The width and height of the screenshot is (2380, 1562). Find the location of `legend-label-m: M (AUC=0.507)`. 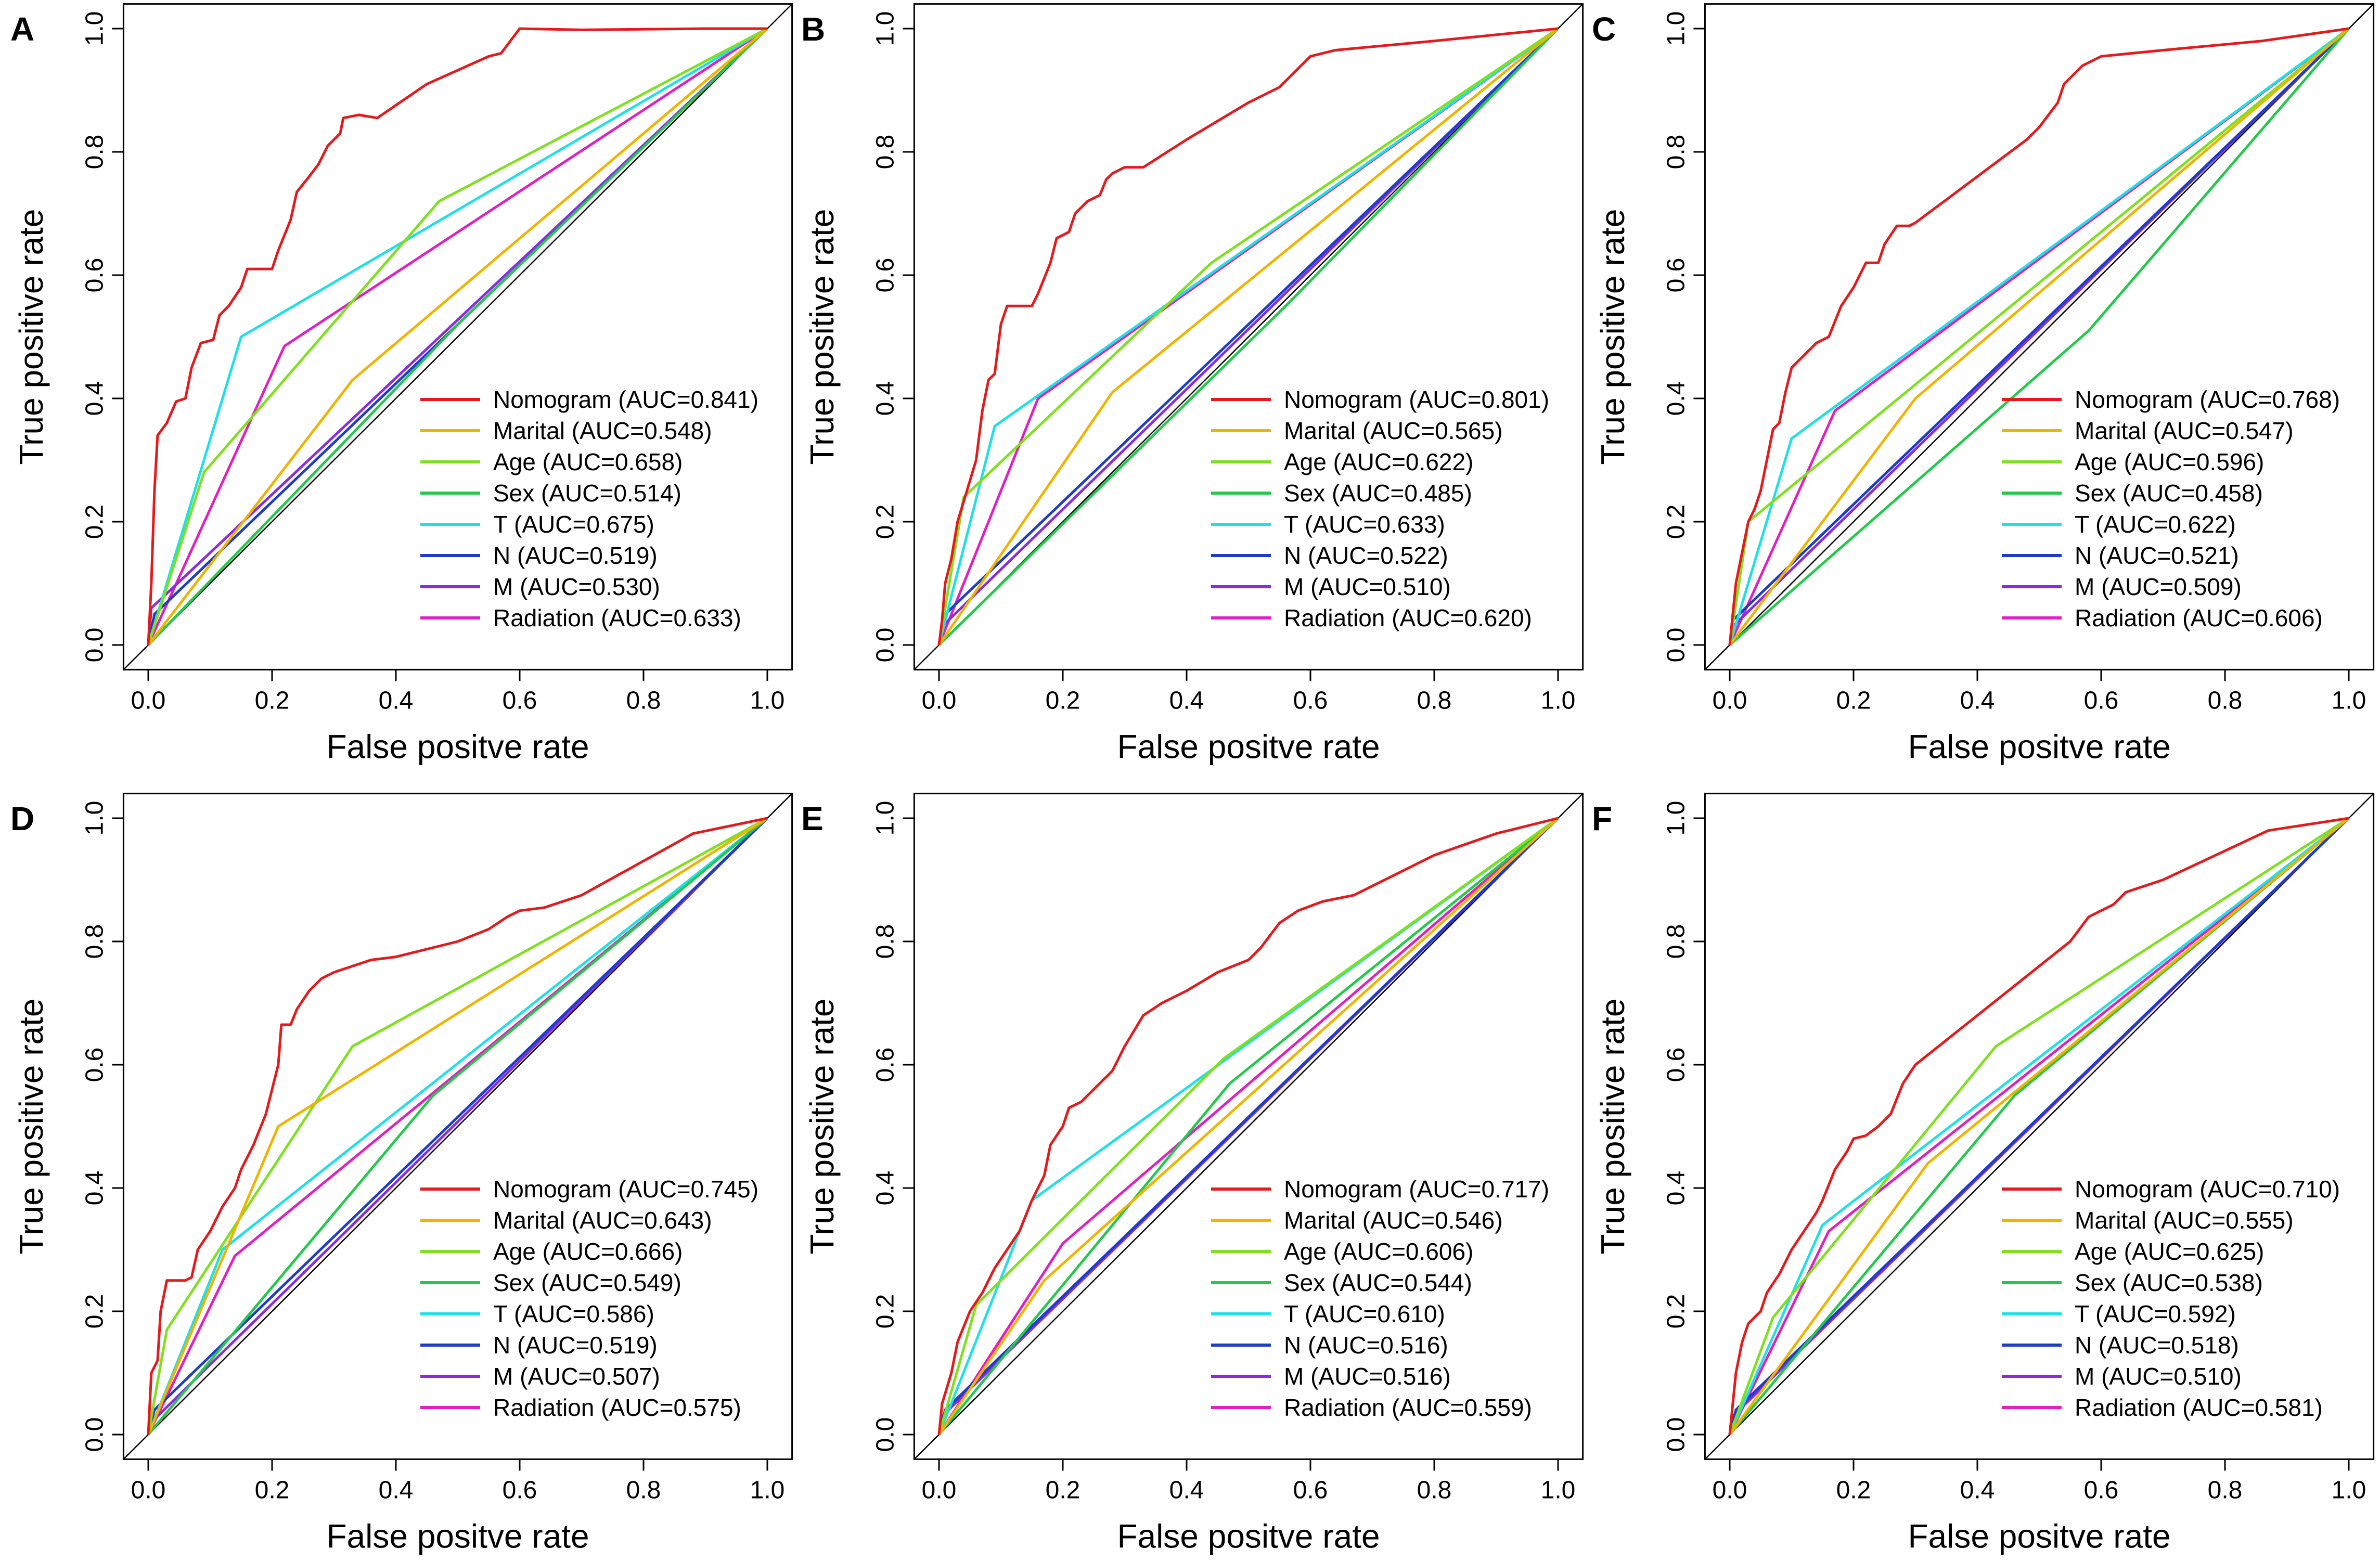

legend-label-m: M (AUC=0.507) is located at coordinates (577, 1377).